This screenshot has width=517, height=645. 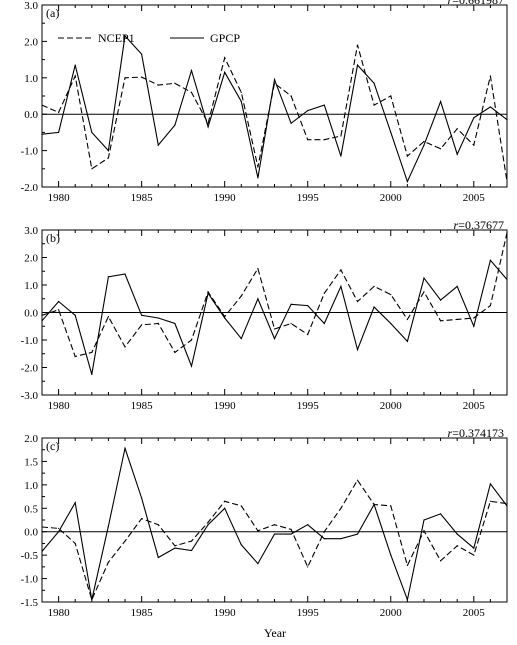 I want to click on correlation-value: =0.374173, so click(x=478, y=433).